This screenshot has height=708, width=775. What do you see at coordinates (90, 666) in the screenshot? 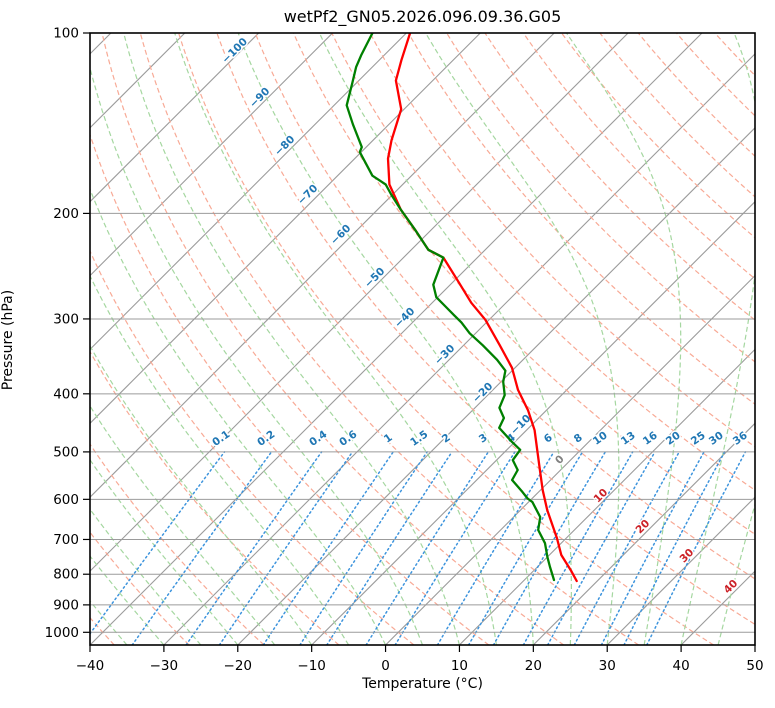
I see `x-tick-label: −40` at bounding box center [90, 666].